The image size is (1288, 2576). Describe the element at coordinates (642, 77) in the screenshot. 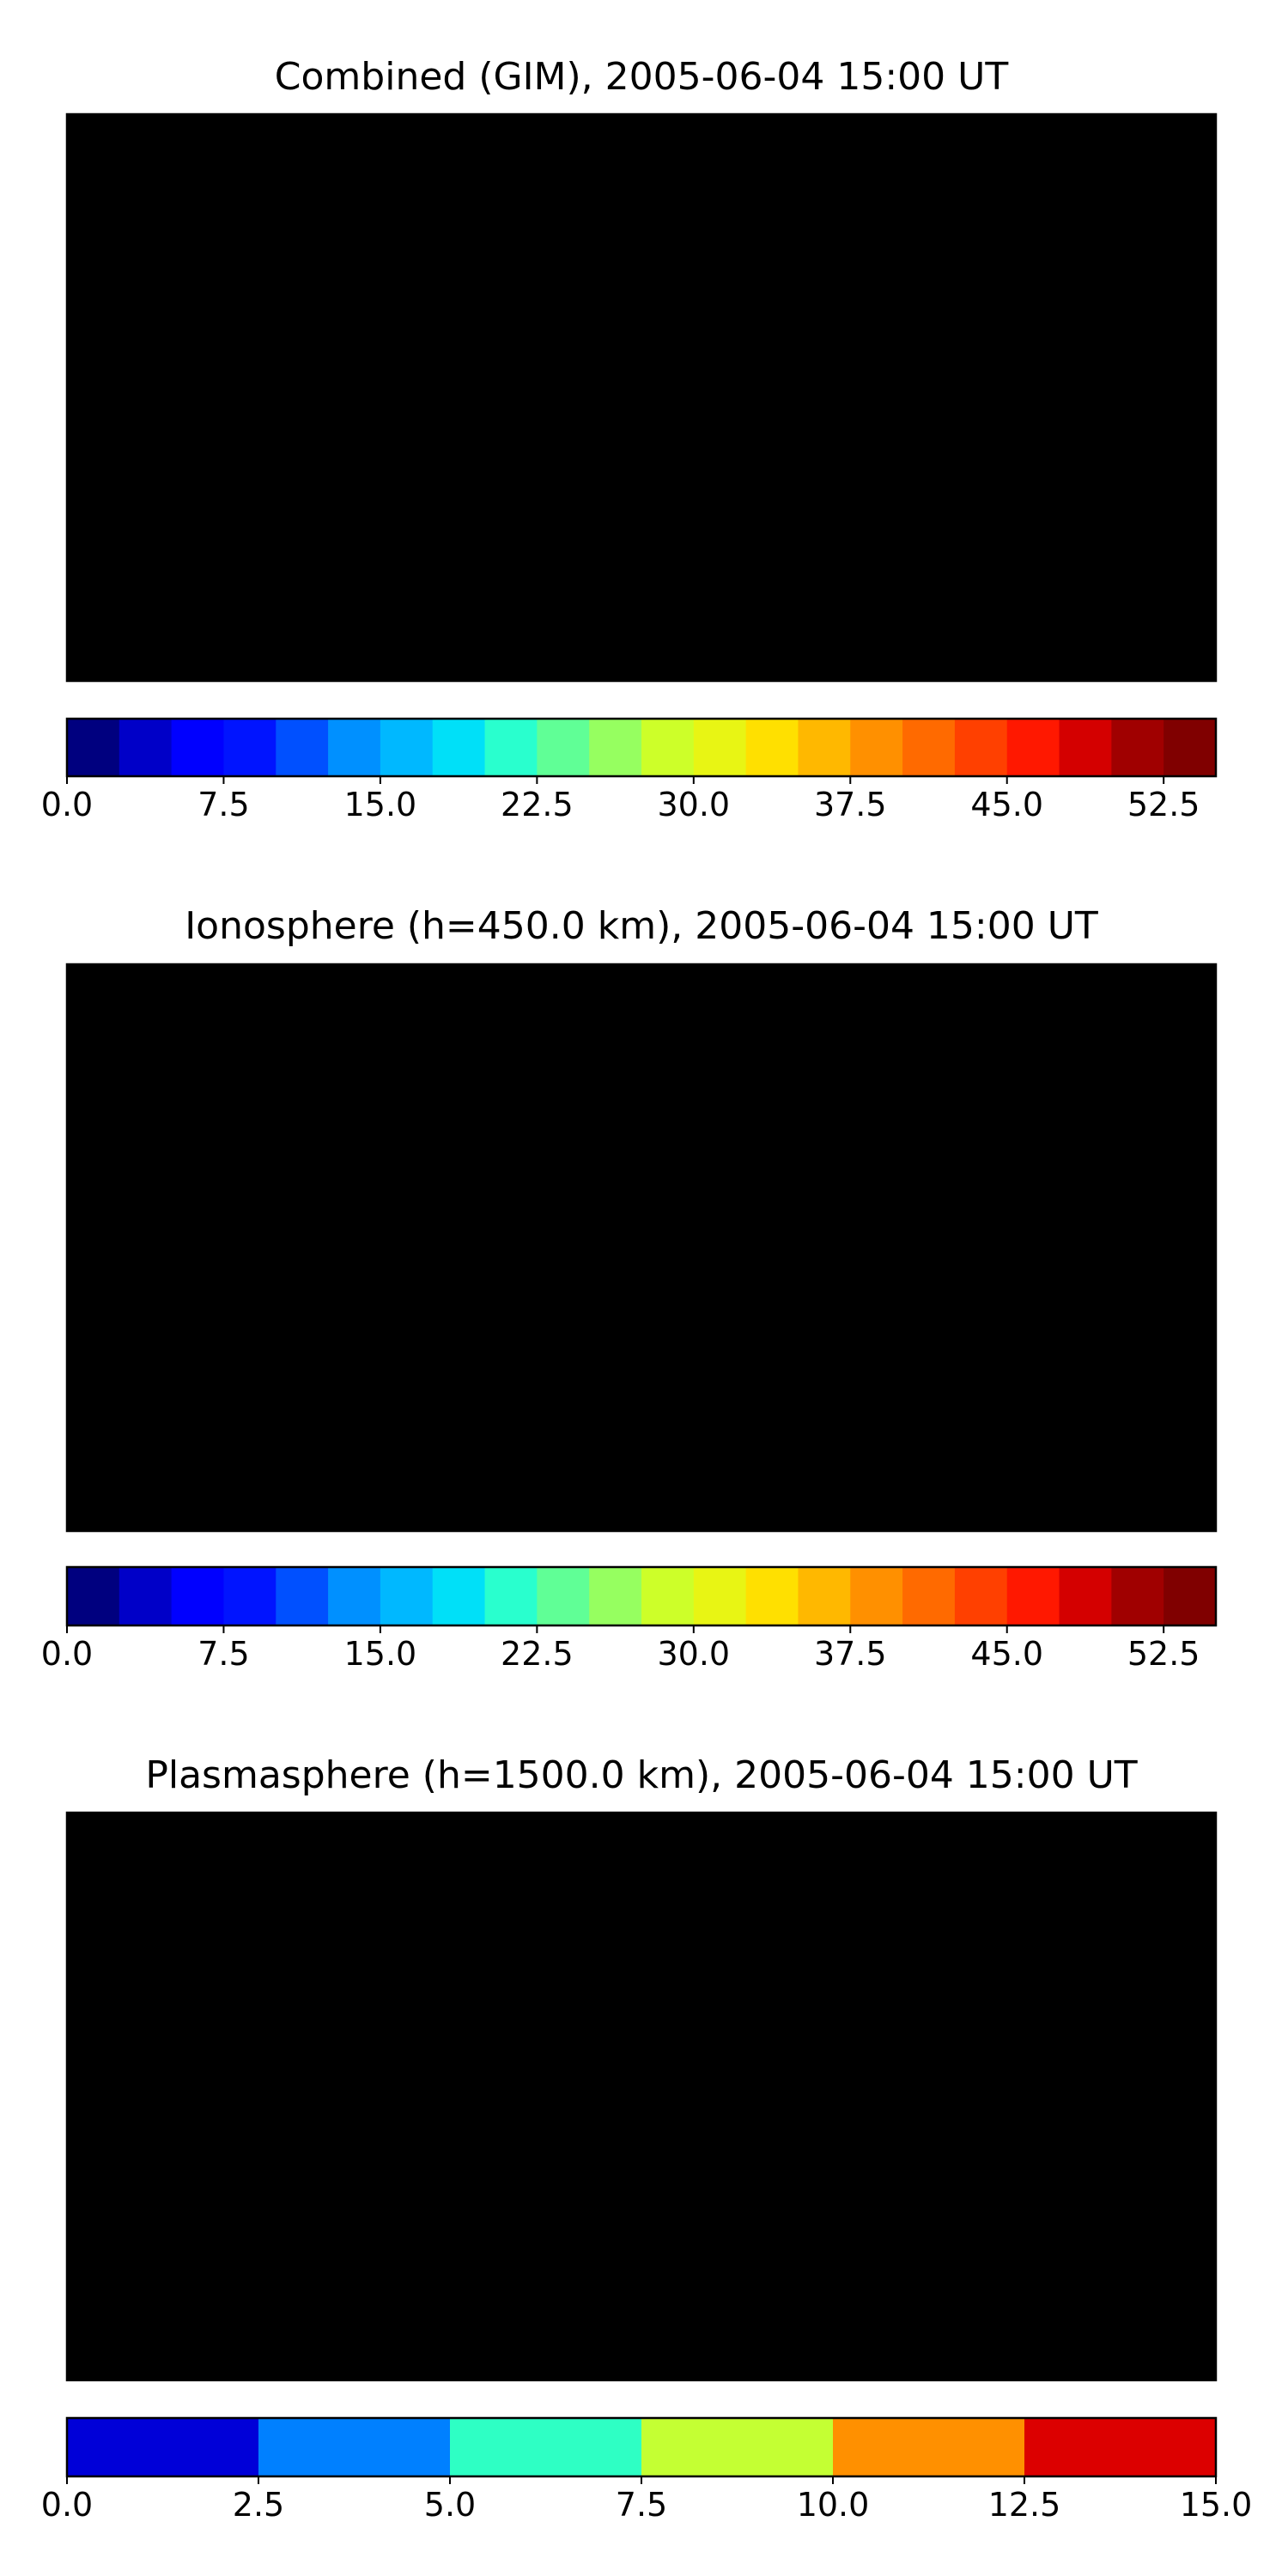

I see `panel-1-title: Combined (GIM), 2005-06-04 15:00 UT` at that location.